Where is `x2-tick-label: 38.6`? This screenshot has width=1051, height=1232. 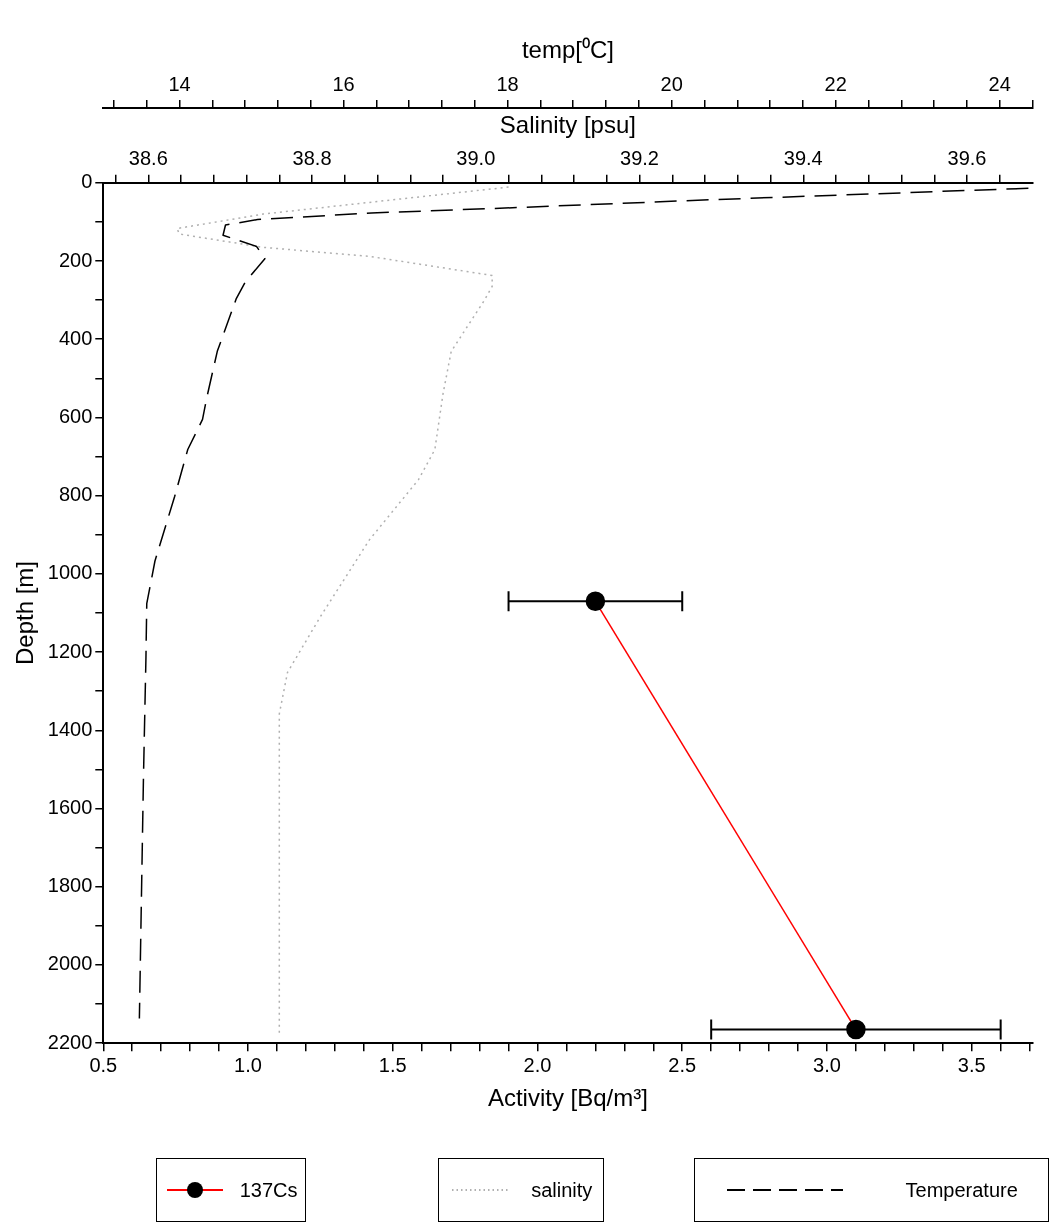
x2-tick-label: 38.6 is located at coordinates (148, 158).